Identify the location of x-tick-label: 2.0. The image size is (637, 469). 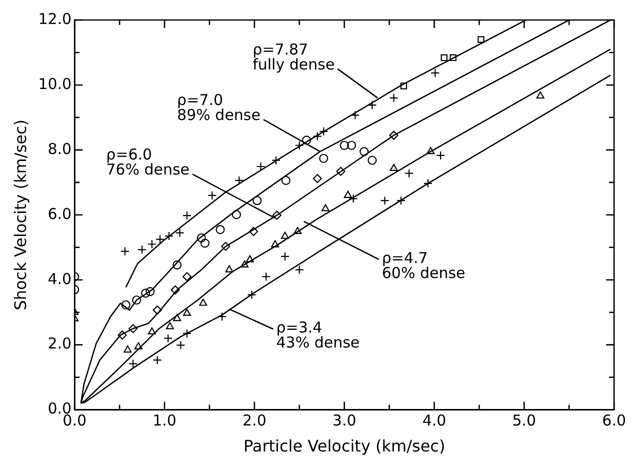
(254, 421).